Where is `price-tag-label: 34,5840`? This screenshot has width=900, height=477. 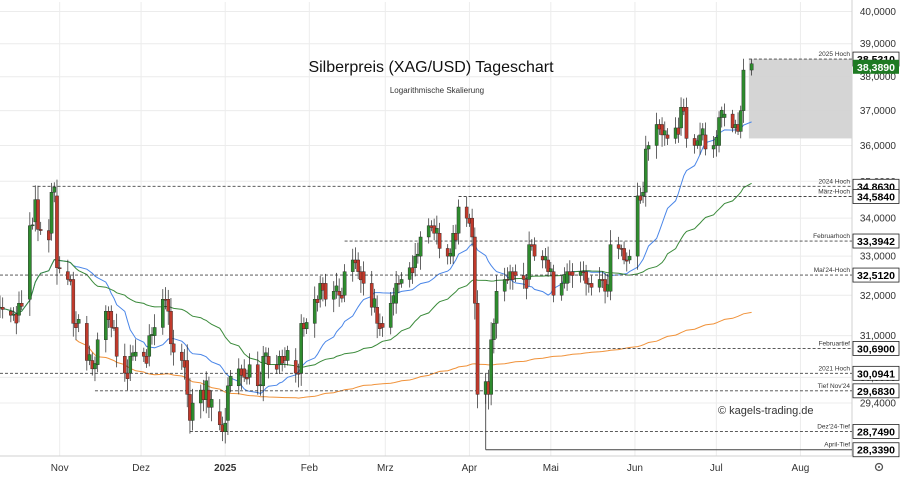
price-tag-label: 34,5840 is located at coordinates (876, 198).